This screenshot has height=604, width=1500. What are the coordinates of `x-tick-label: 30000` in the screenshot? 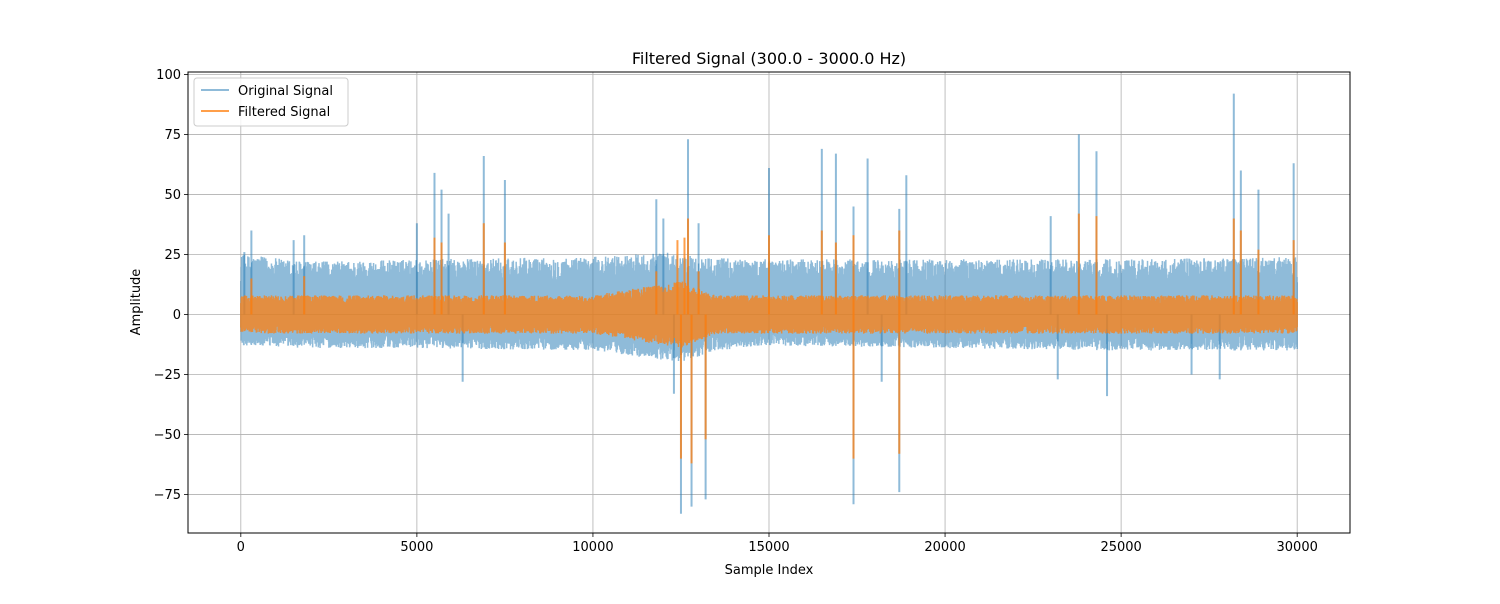 It's located at (1297, 547).